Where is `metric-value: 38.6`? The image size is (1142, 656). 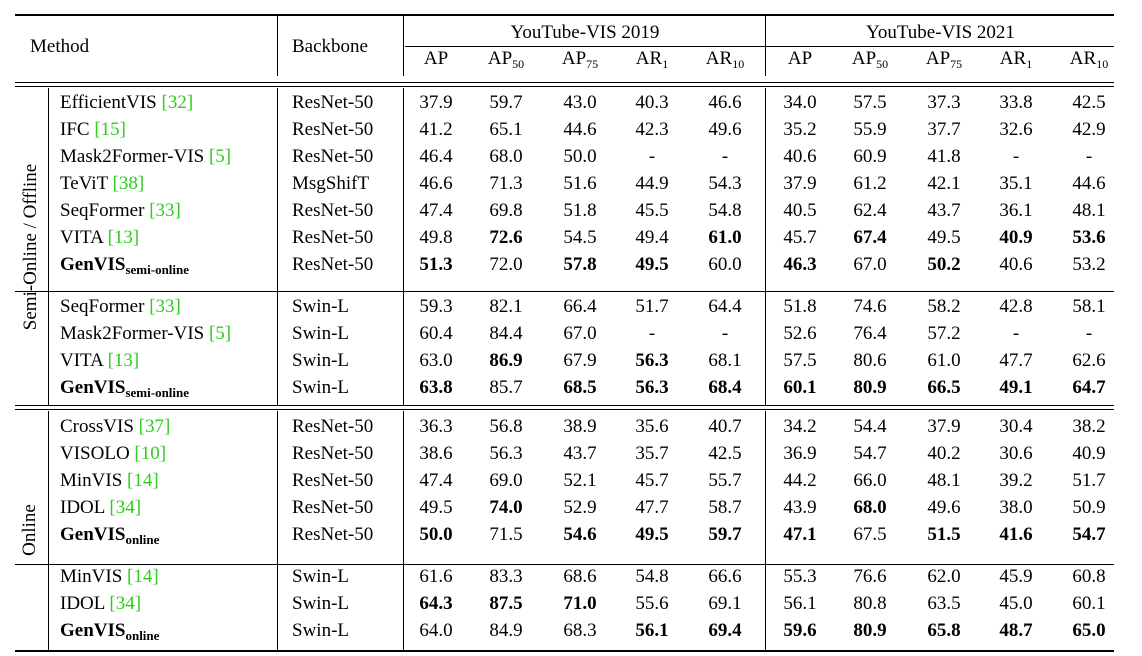
metric-value: 38.6 is located at coordinates (436, 453).